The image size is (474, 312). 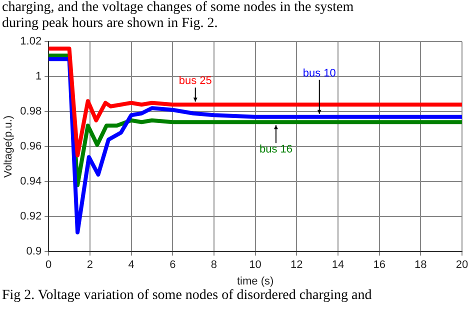 I want to click on y-tick-label: 0.92, so click(x=31, y=216).